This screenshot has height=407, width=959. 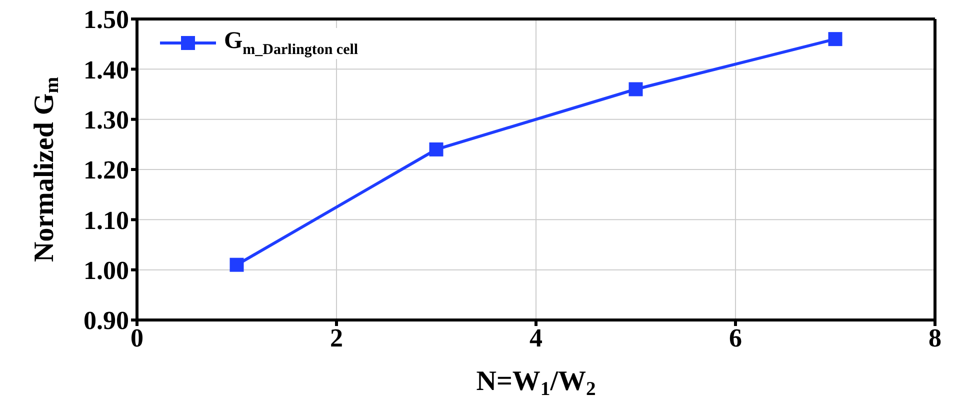 What do you see at coordinates (106, 19) in the screenshot?
I see `y-tick-label: 1.50` at bounding box center [106, 19].